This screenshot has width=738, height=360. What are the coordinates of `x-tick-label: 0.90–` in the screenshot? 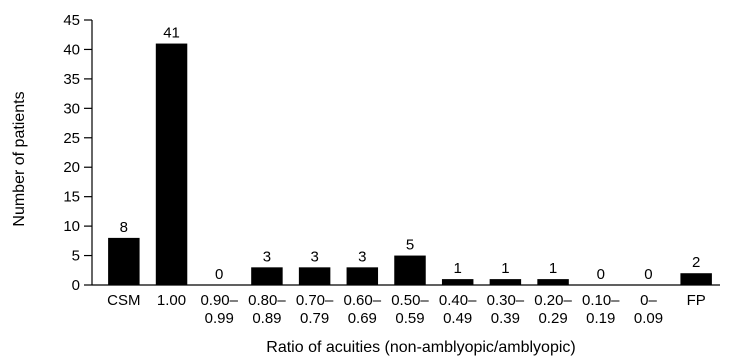 It's located at (219, 300).